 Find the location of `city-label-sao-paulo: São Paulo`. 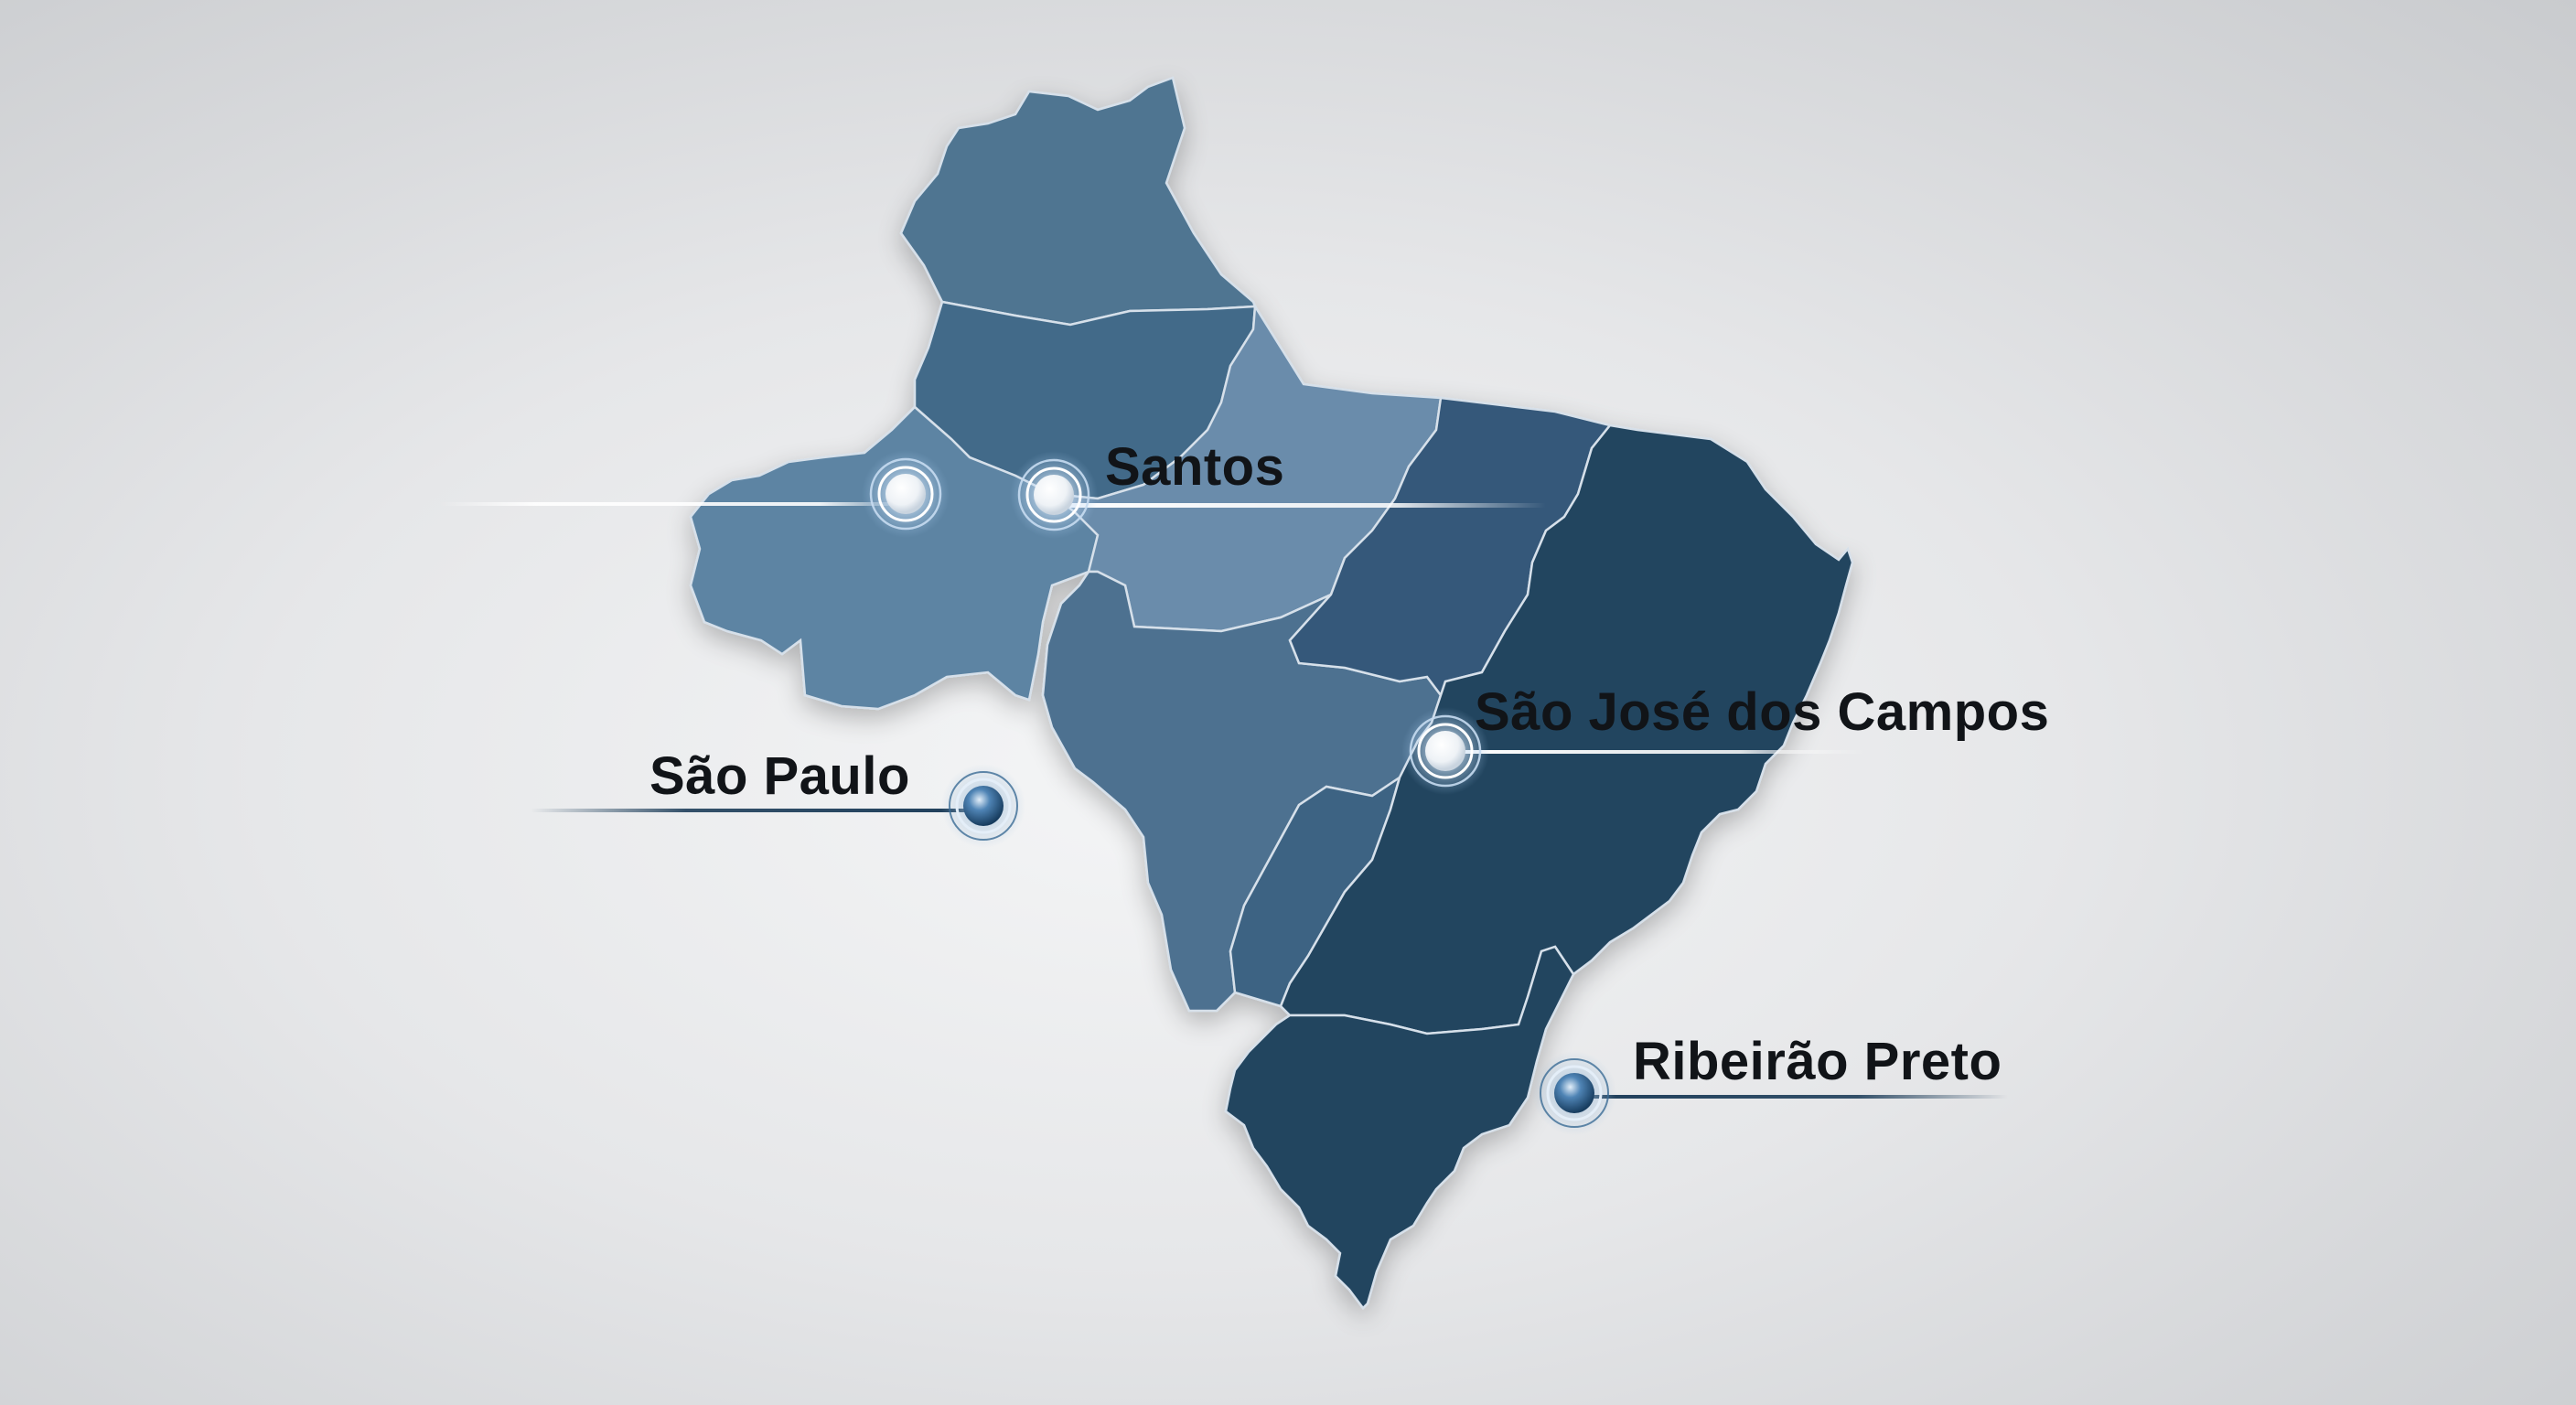

city-label-sao-paulo: São Paulo is located at coordinates (780, 776).